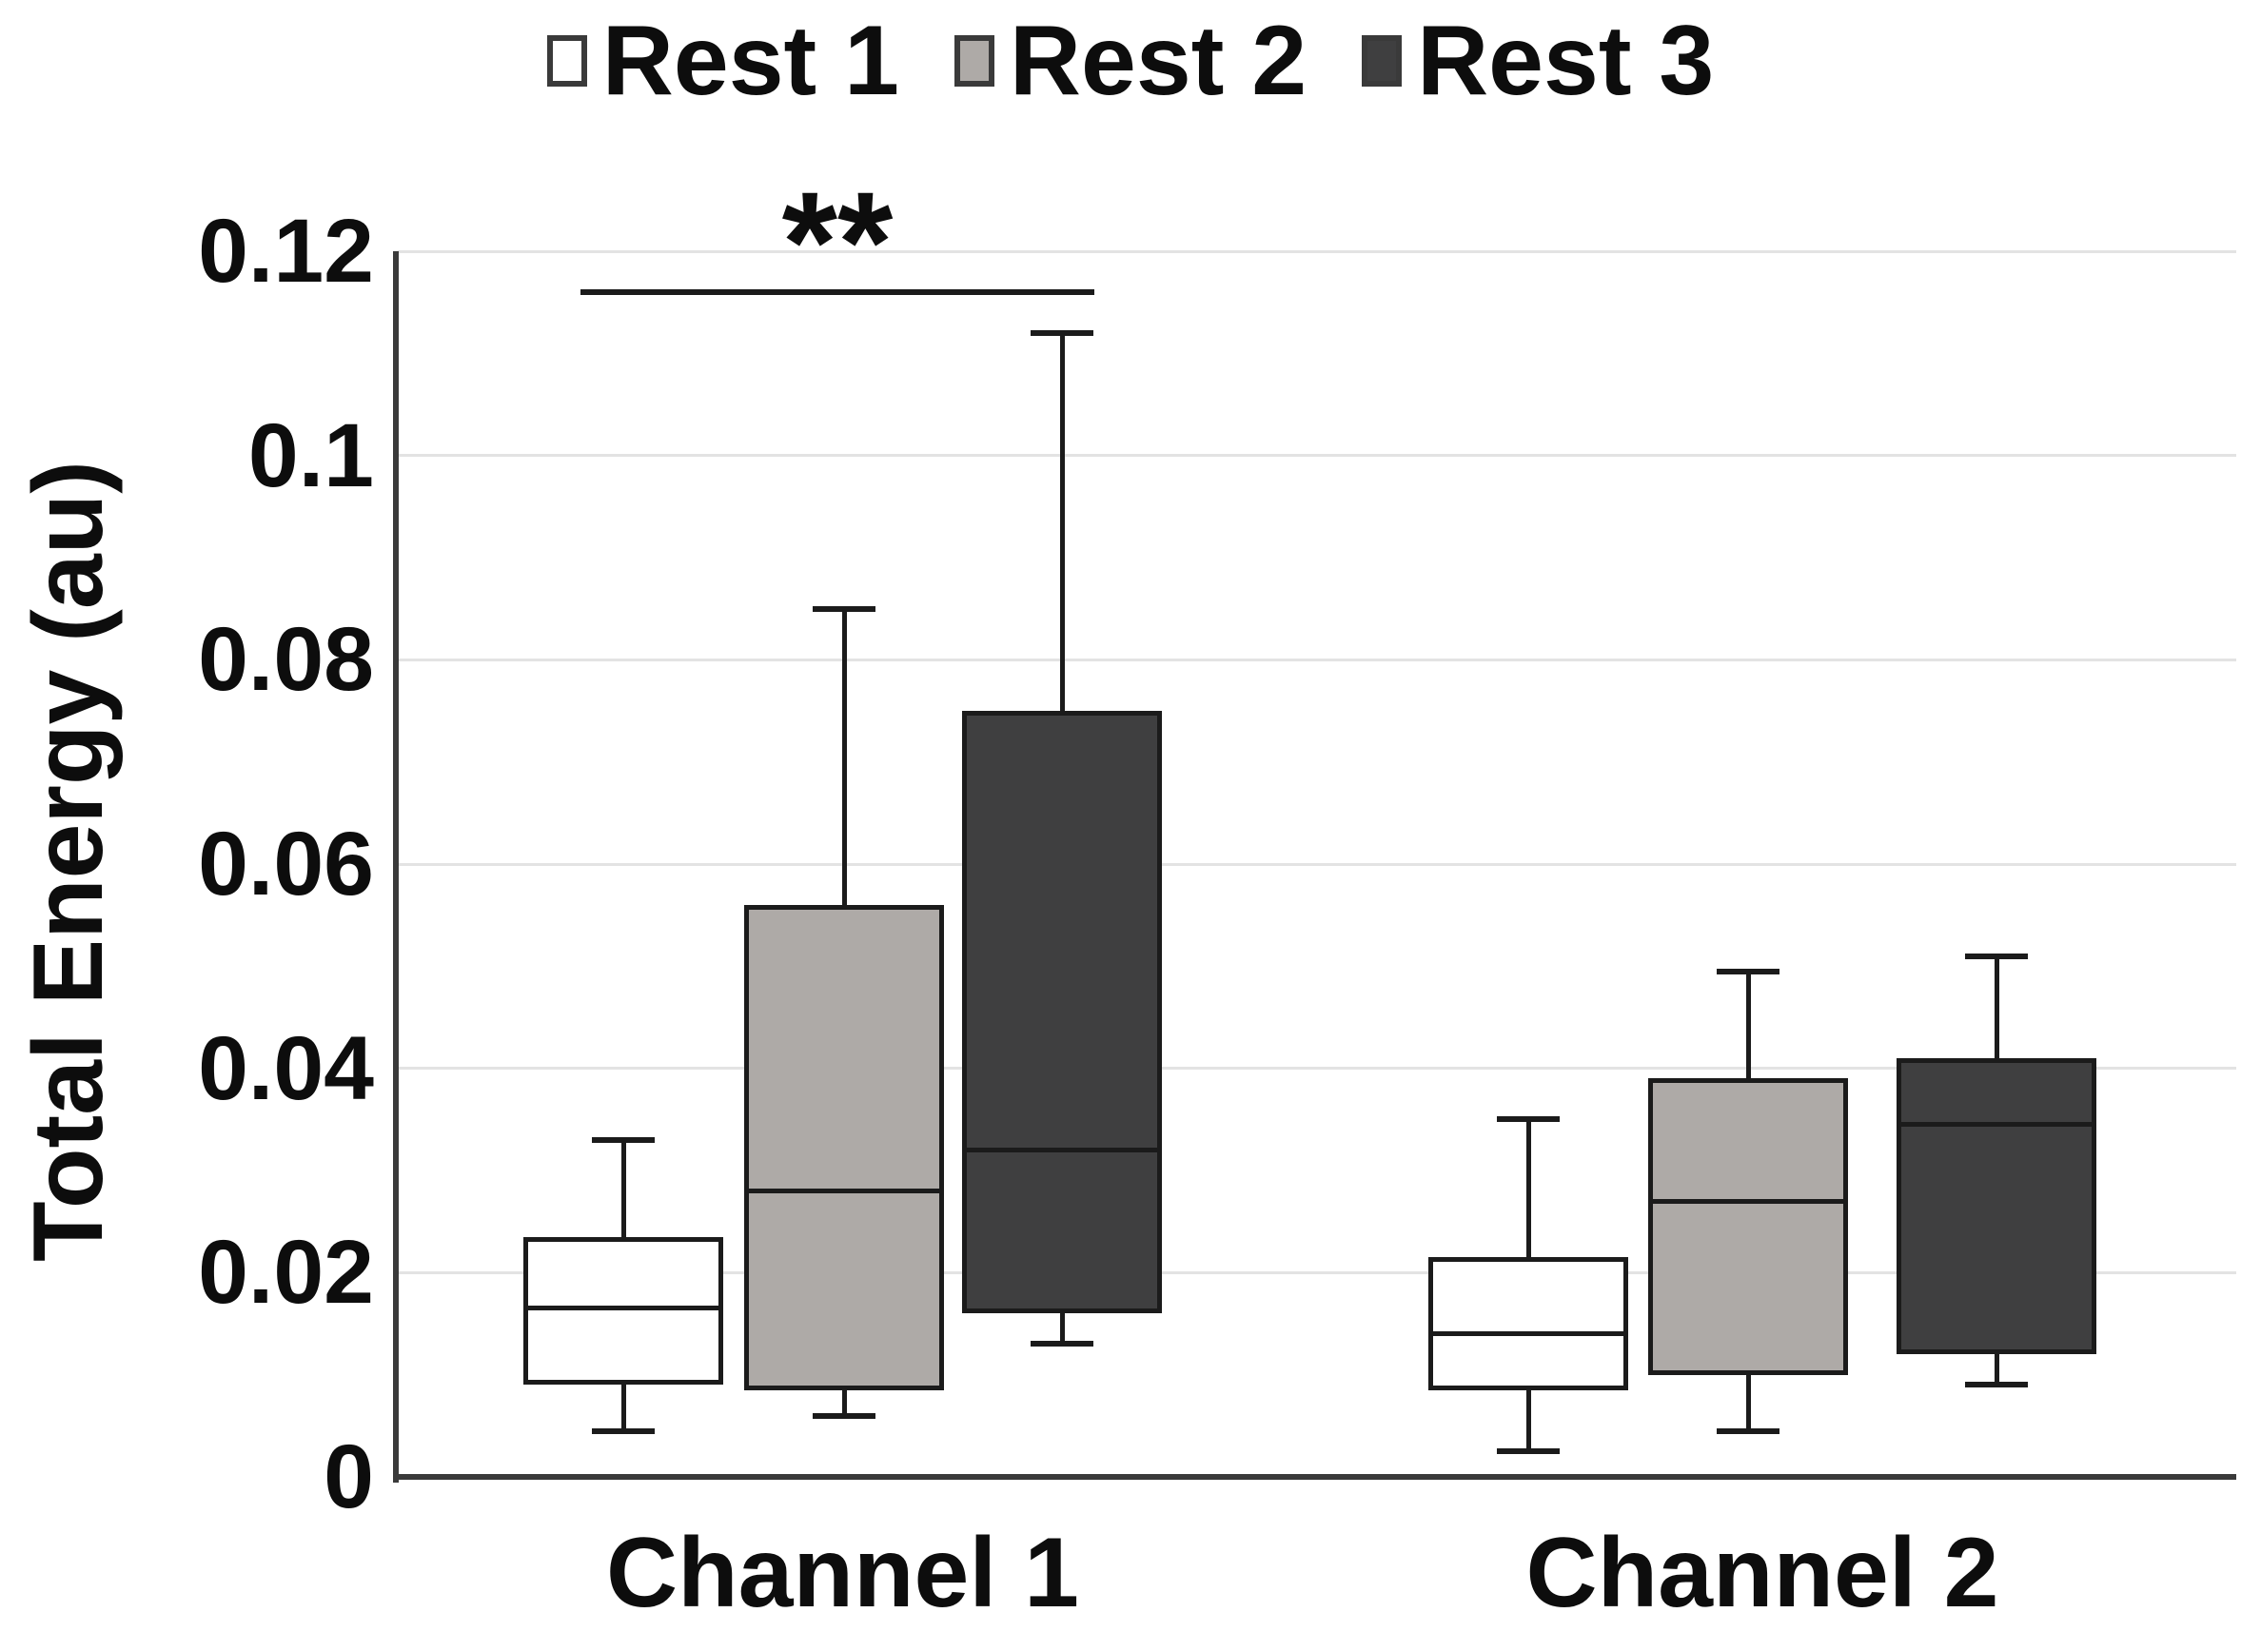 The height and width of the screenshot is (1652, 2261). Describe the element at coordinates (1566, 61) in the screenshot. I see `legend-label: Rest 3` at that location.